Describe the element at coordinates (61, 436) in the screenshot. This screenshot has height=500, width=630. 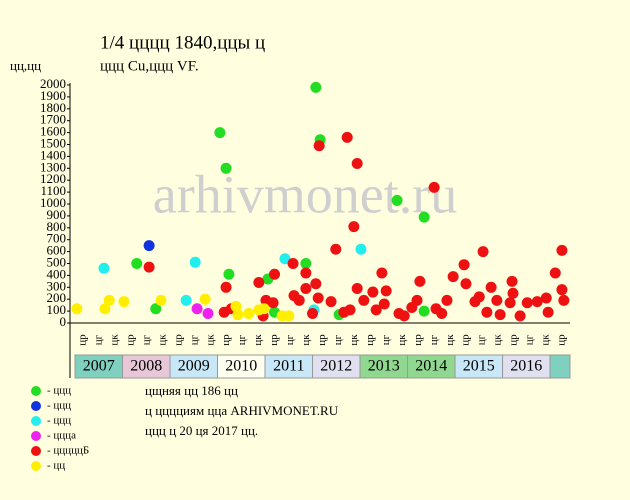
I see `legend-label: - ццца` at that location.